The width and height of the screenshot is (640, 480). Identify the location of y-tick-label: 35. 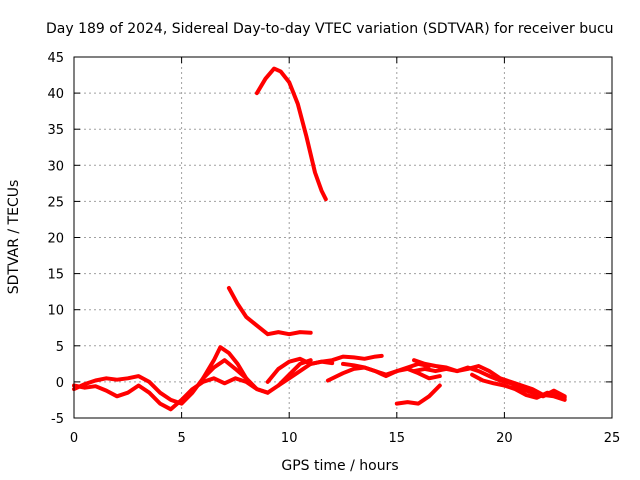
(55, 130).